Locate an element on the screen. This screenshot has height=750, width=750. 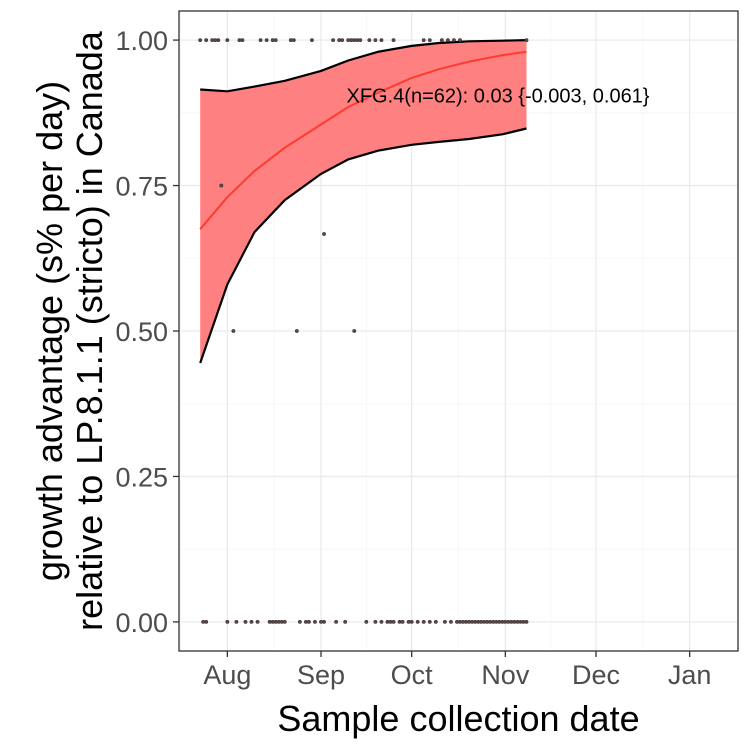
x-tick-label: Jan is located at coordinates (690, 675).